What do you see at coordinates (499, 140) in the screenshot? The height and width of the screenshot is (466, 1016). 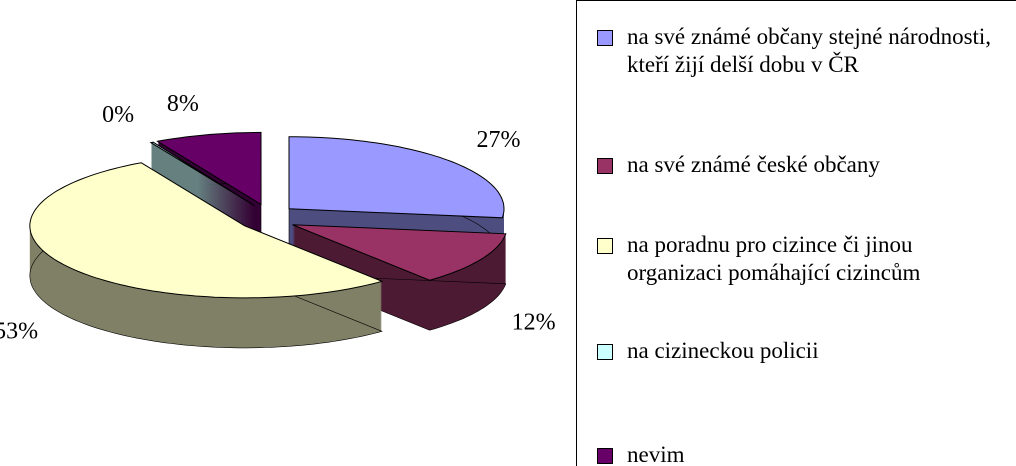 I see `data-label: 27%` at bounding box center [499, 140].